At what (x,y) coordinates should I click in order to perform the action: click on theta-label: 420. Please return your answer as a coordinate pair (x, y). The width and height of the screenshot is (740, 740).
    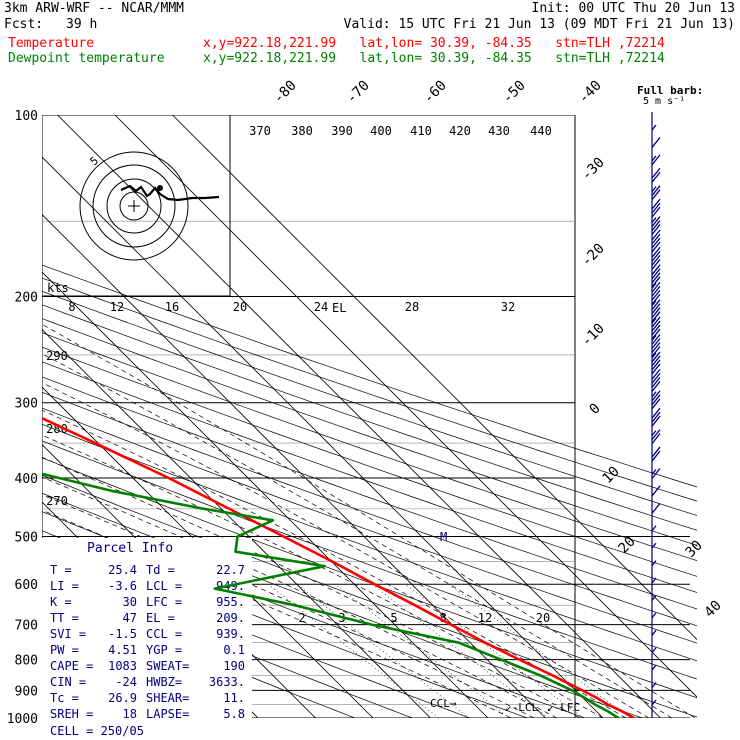
    Looking at the image, I should click on (460, 131).